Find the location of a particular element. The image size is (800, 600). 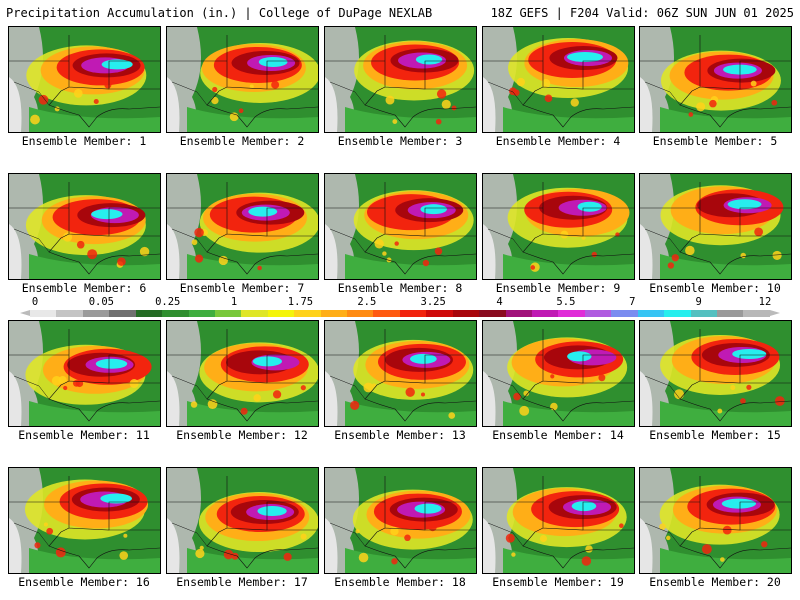

colorbar-tick-label: 4 is located at coordinates (499, 302).